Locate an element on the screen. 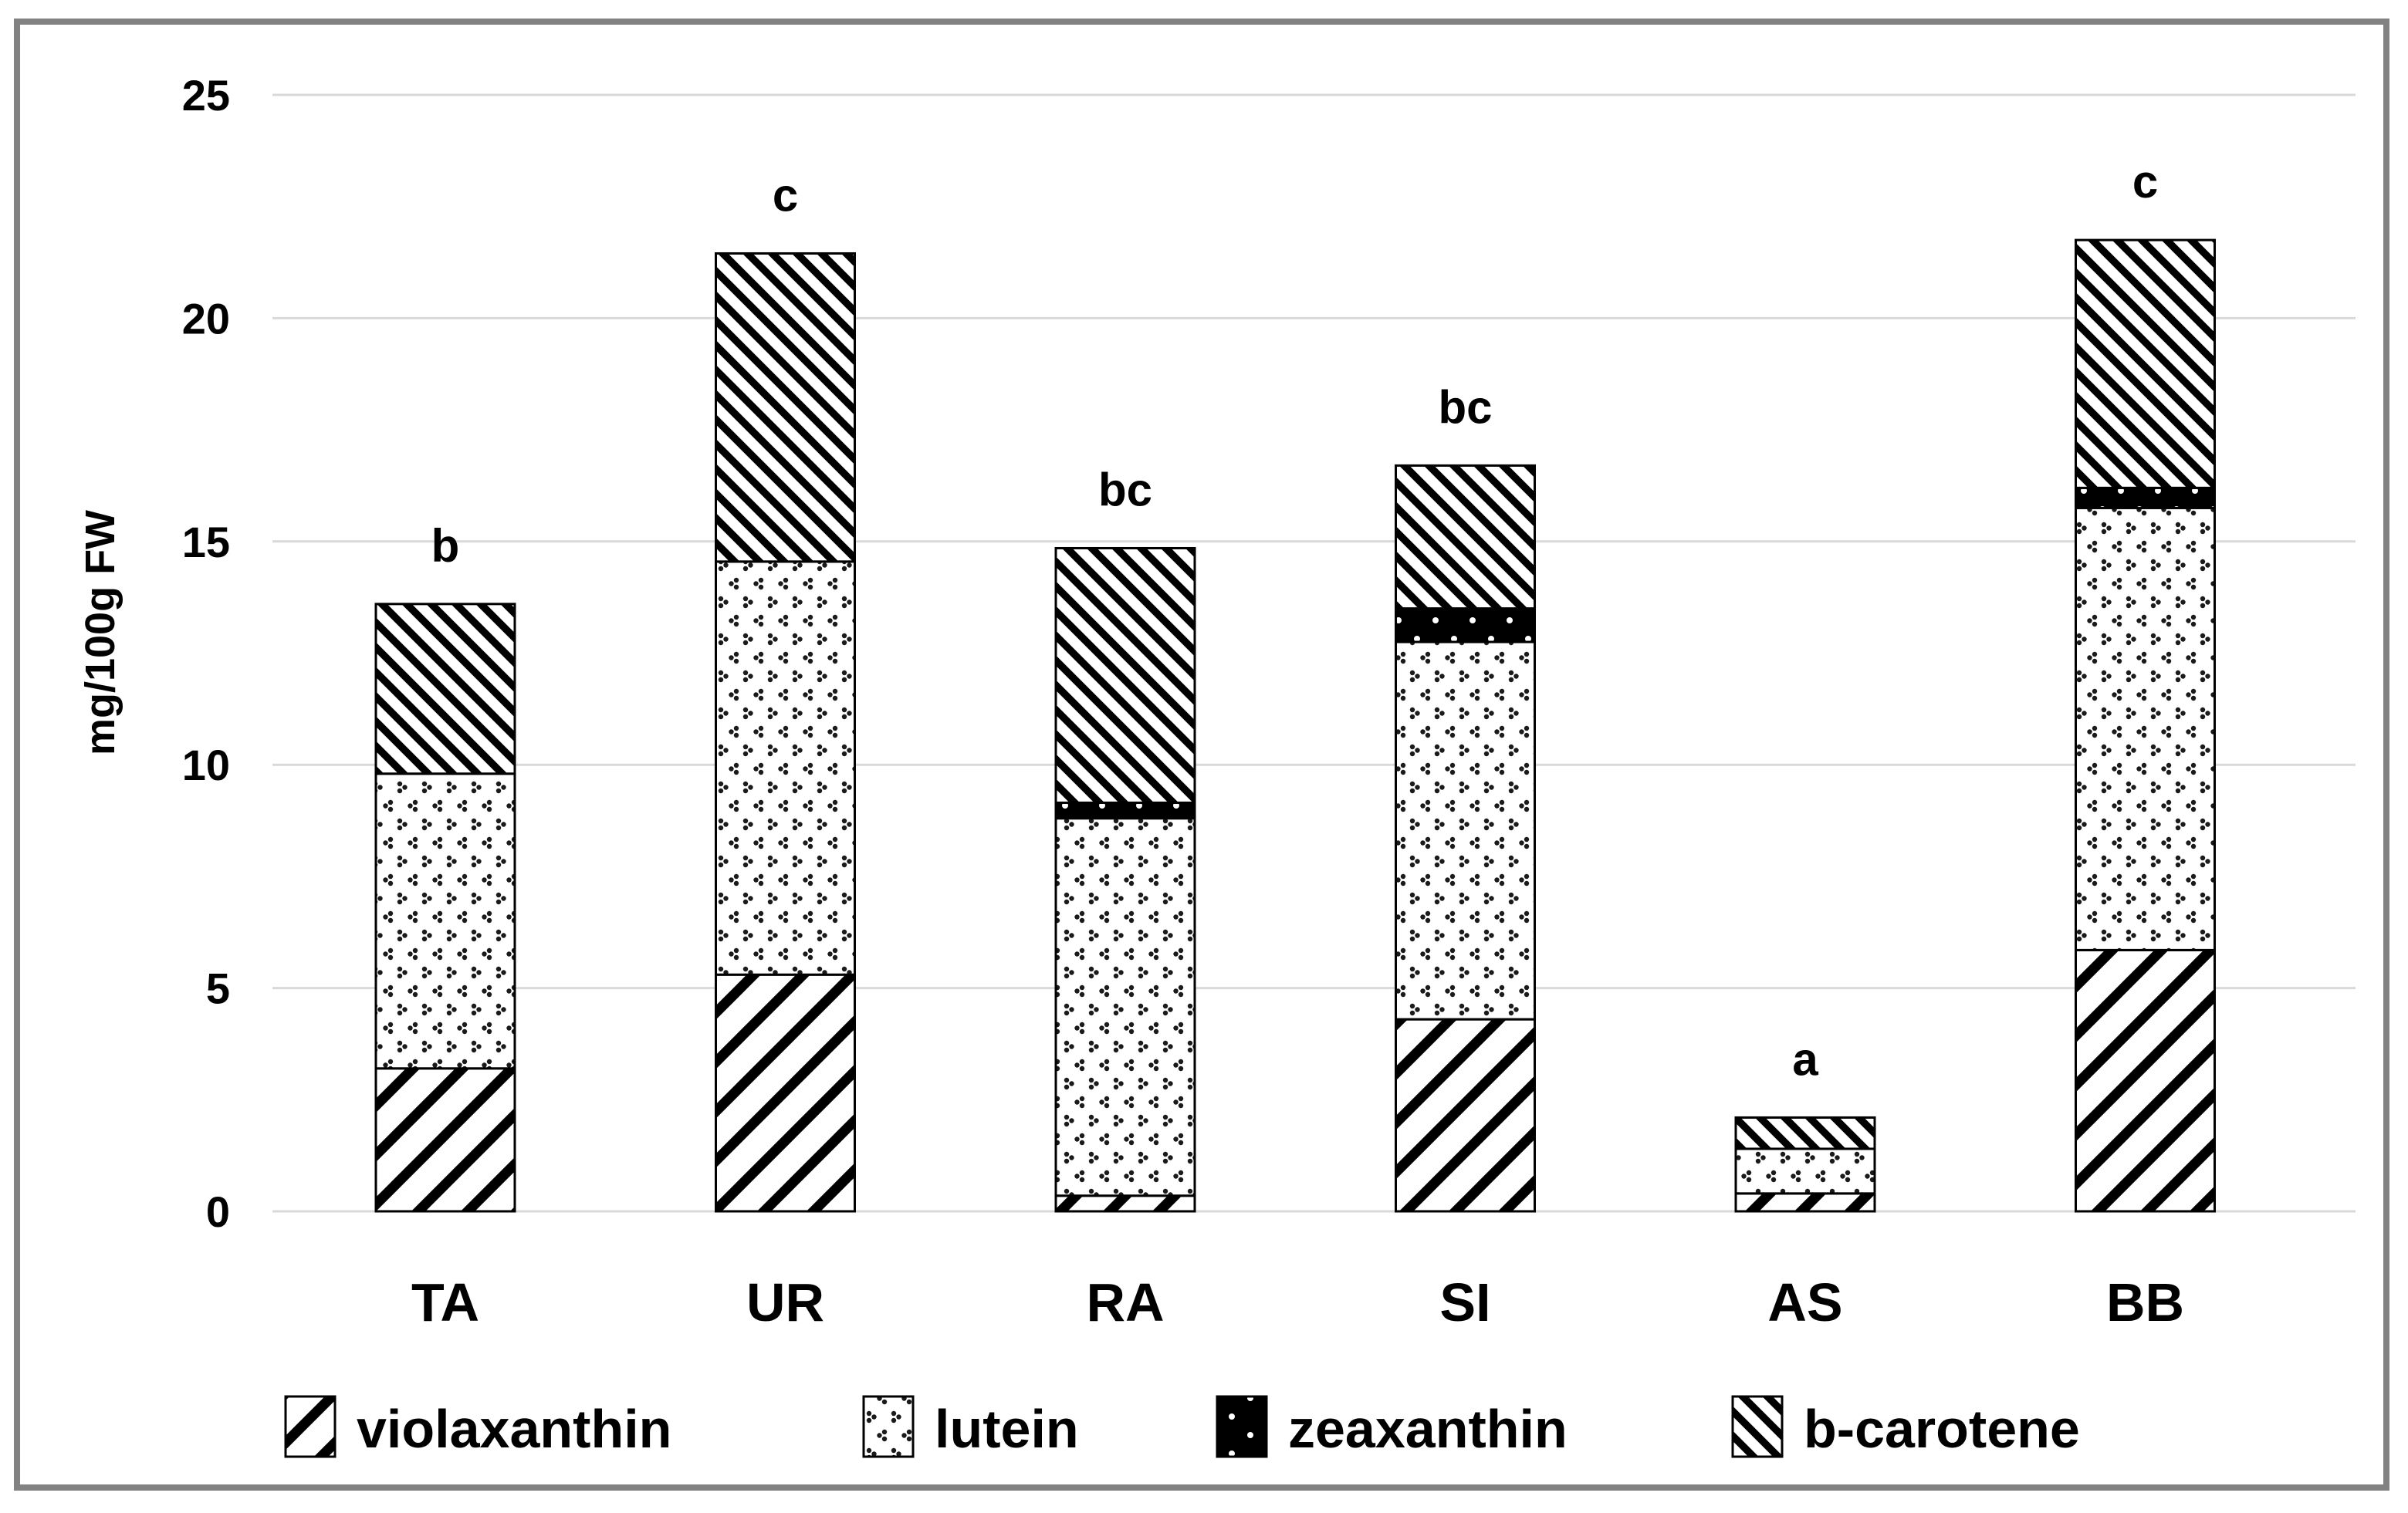  bar-segment-TA-b-carotene is located at coordinates (445, 689).